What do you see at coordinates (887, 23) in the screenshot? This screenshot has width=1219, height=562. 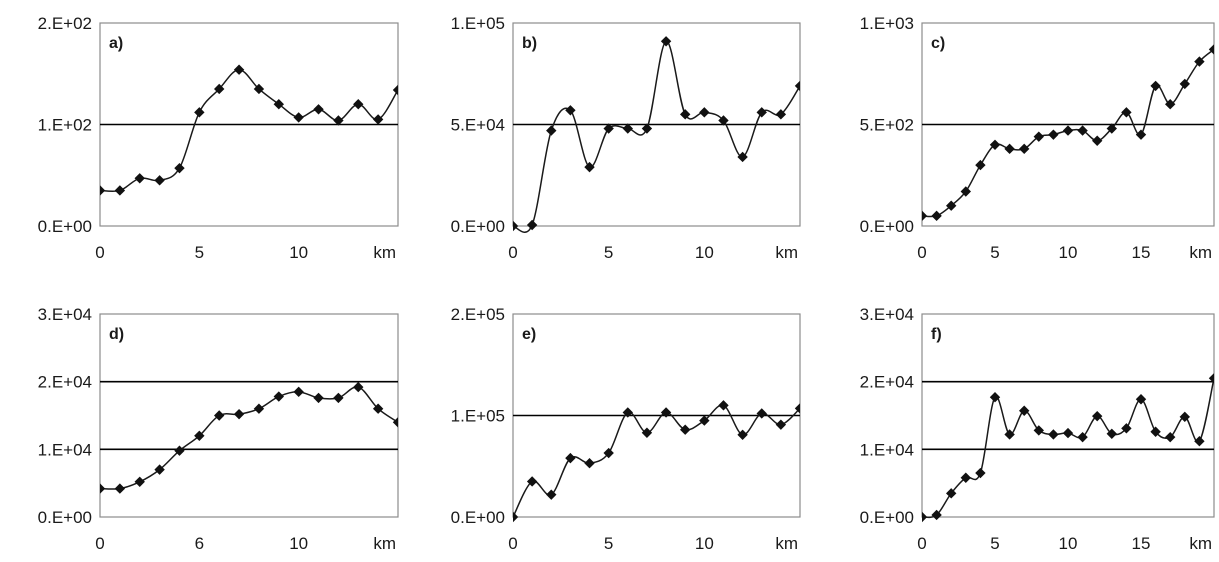 I see `y-tick-label: 1.E+03` at bounding box center [887, 23].